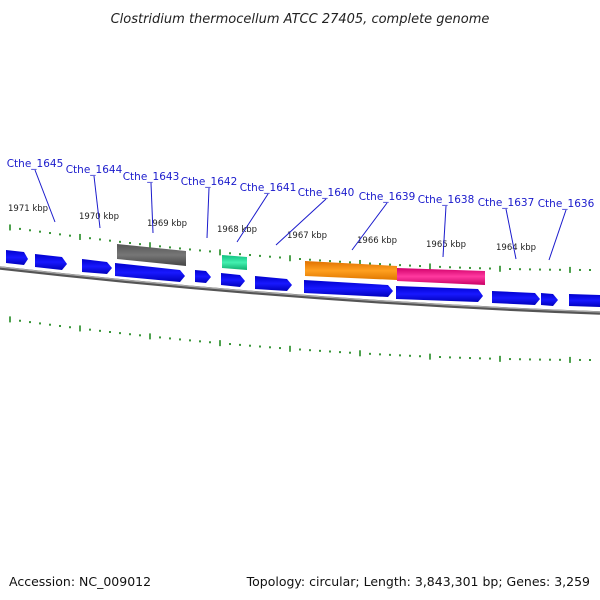  I want to click on kbp-label: 1965 kbp, so click(446, 245).